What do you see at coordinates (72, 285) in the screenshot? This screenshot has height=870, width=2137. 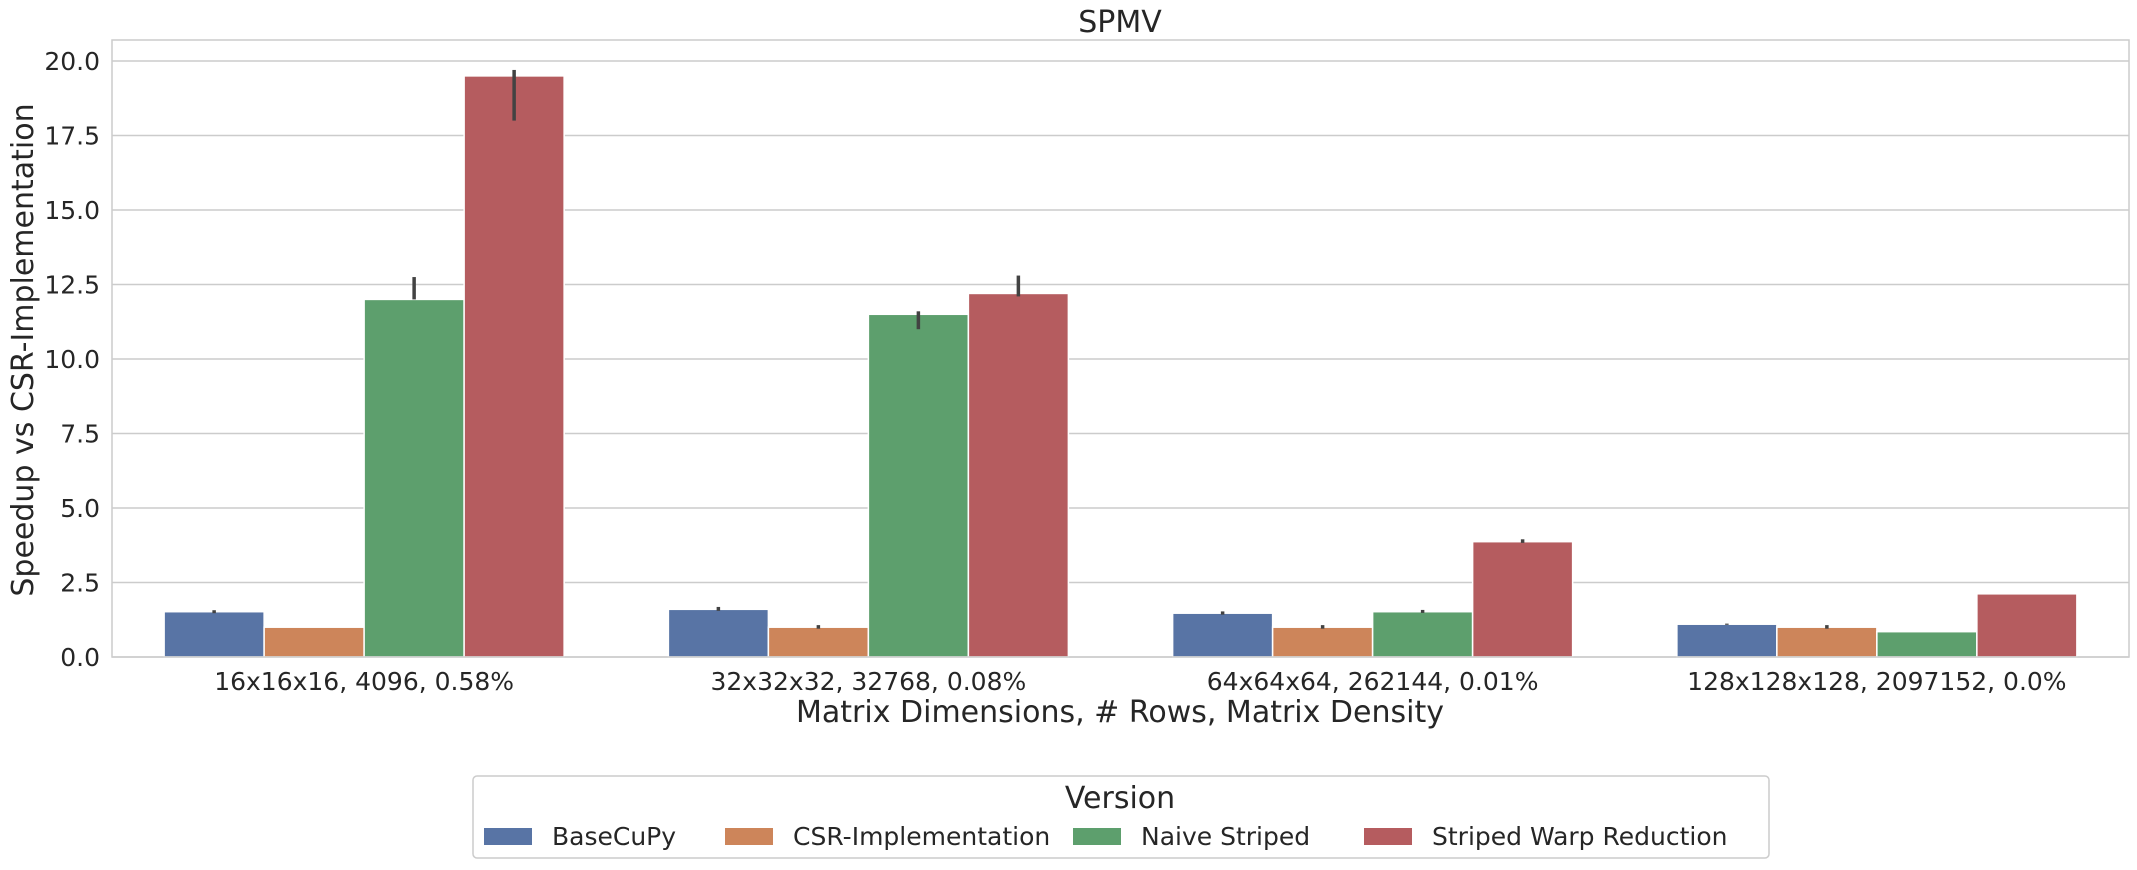 I see `y-tick-label: 12.5` at bounding box center [72, 285].